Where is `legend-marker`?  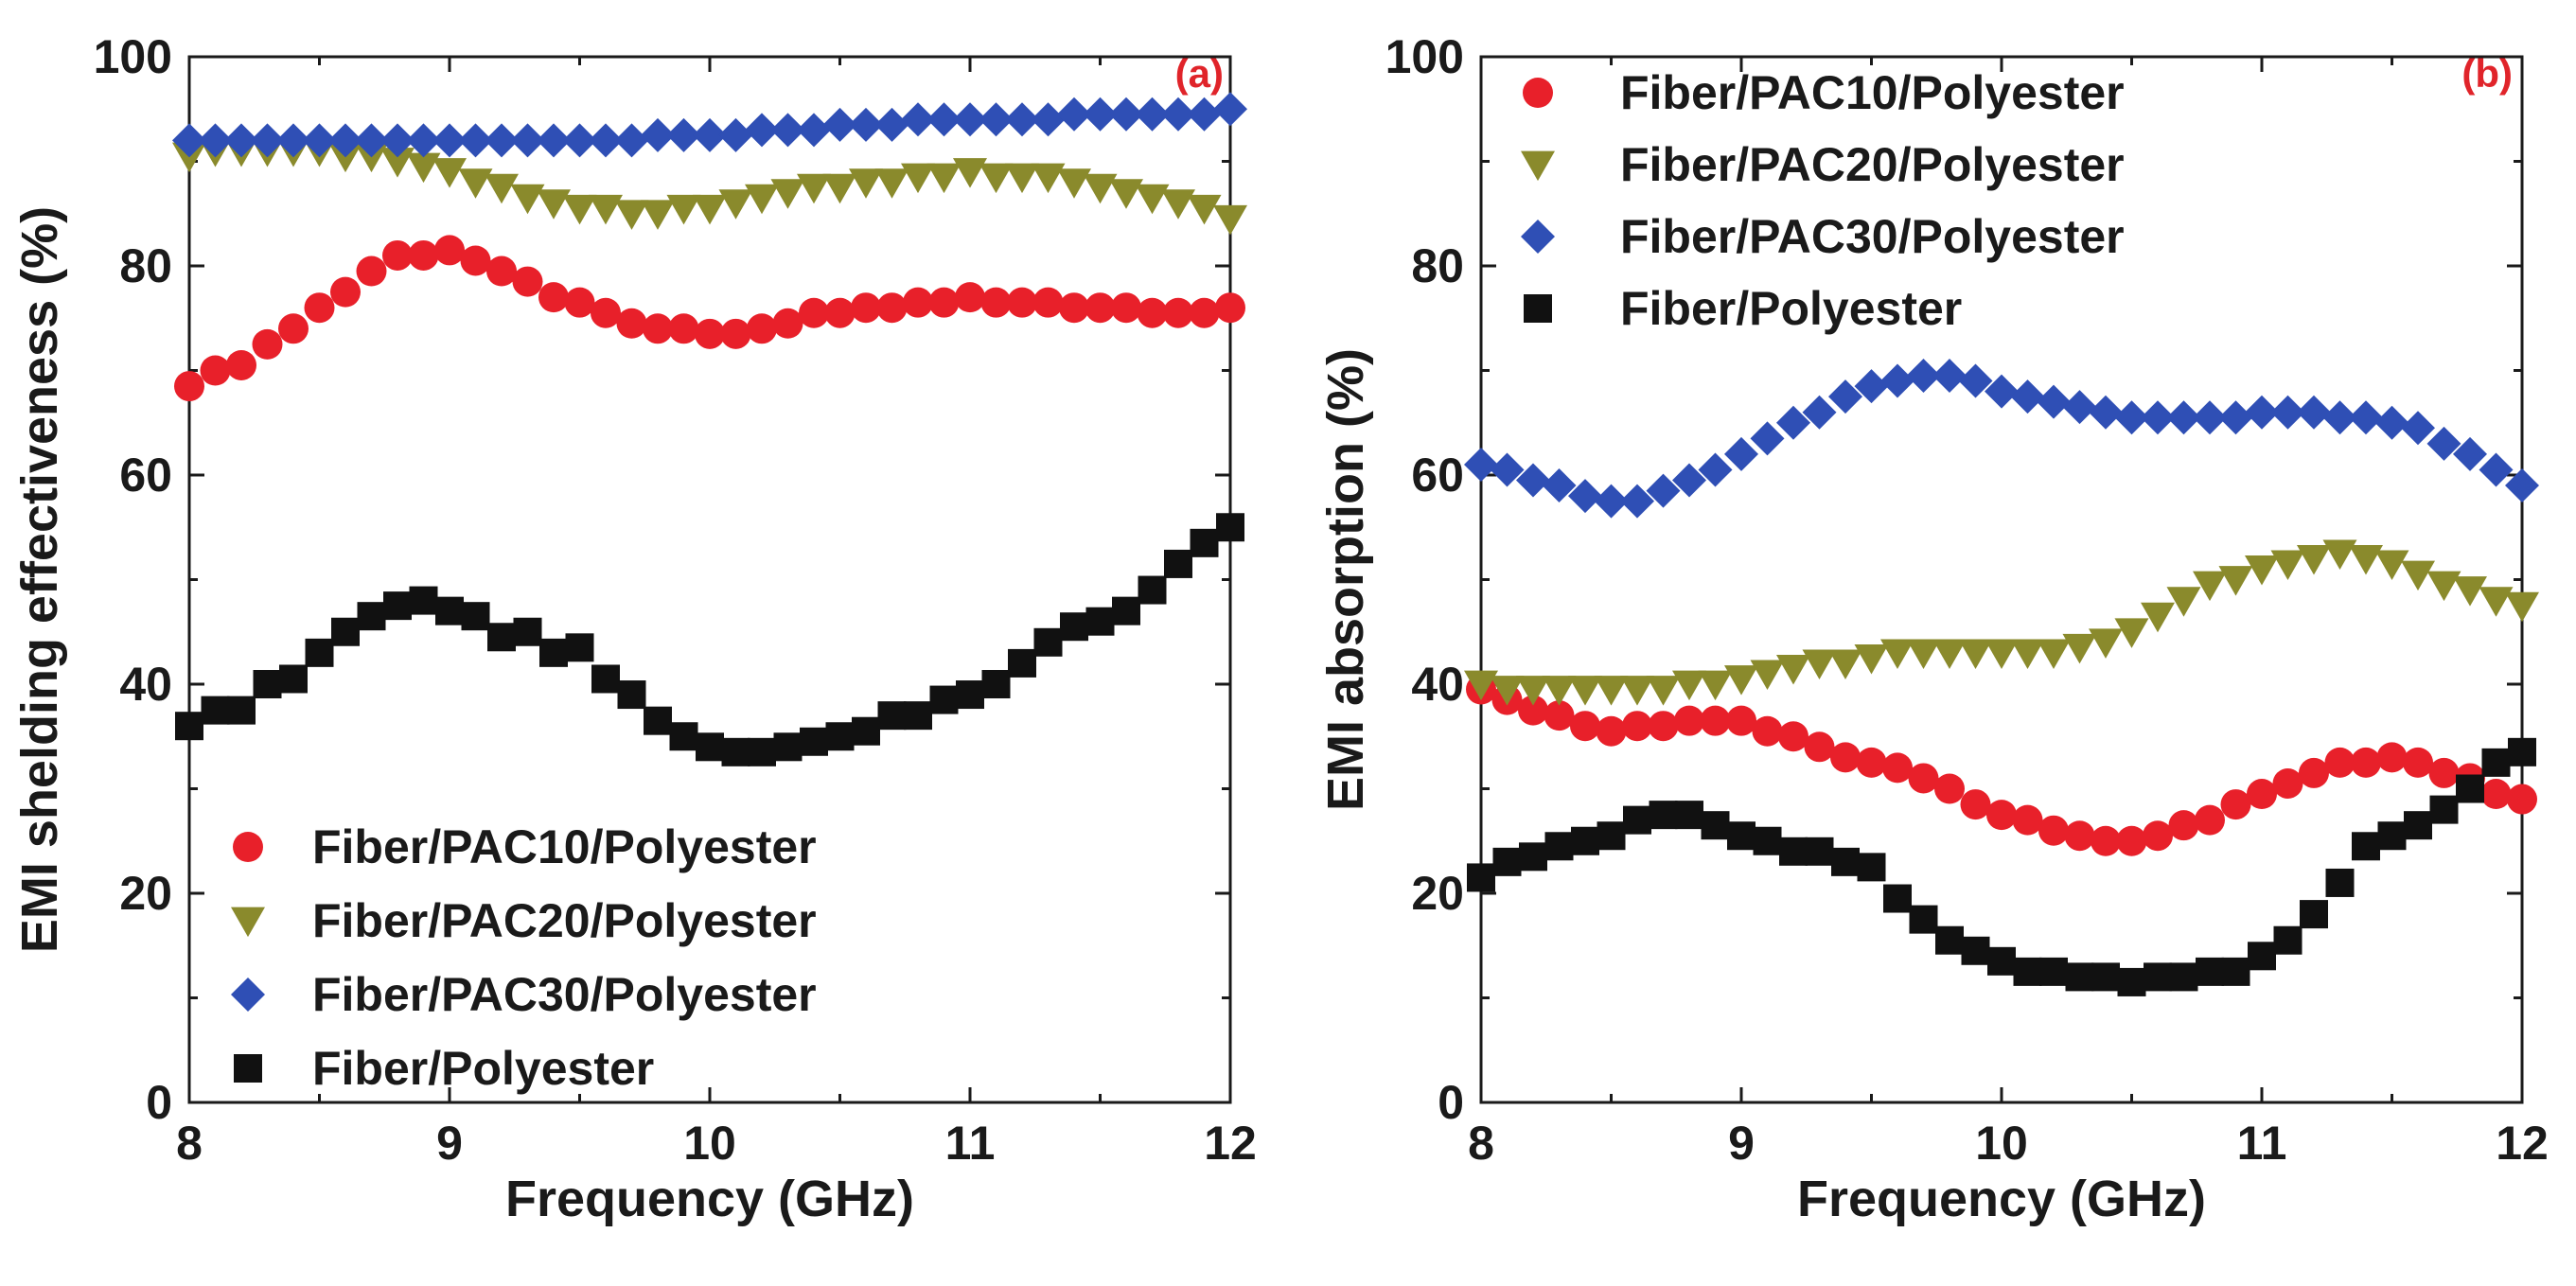
legend-marker is located at coordinates (248, 847).